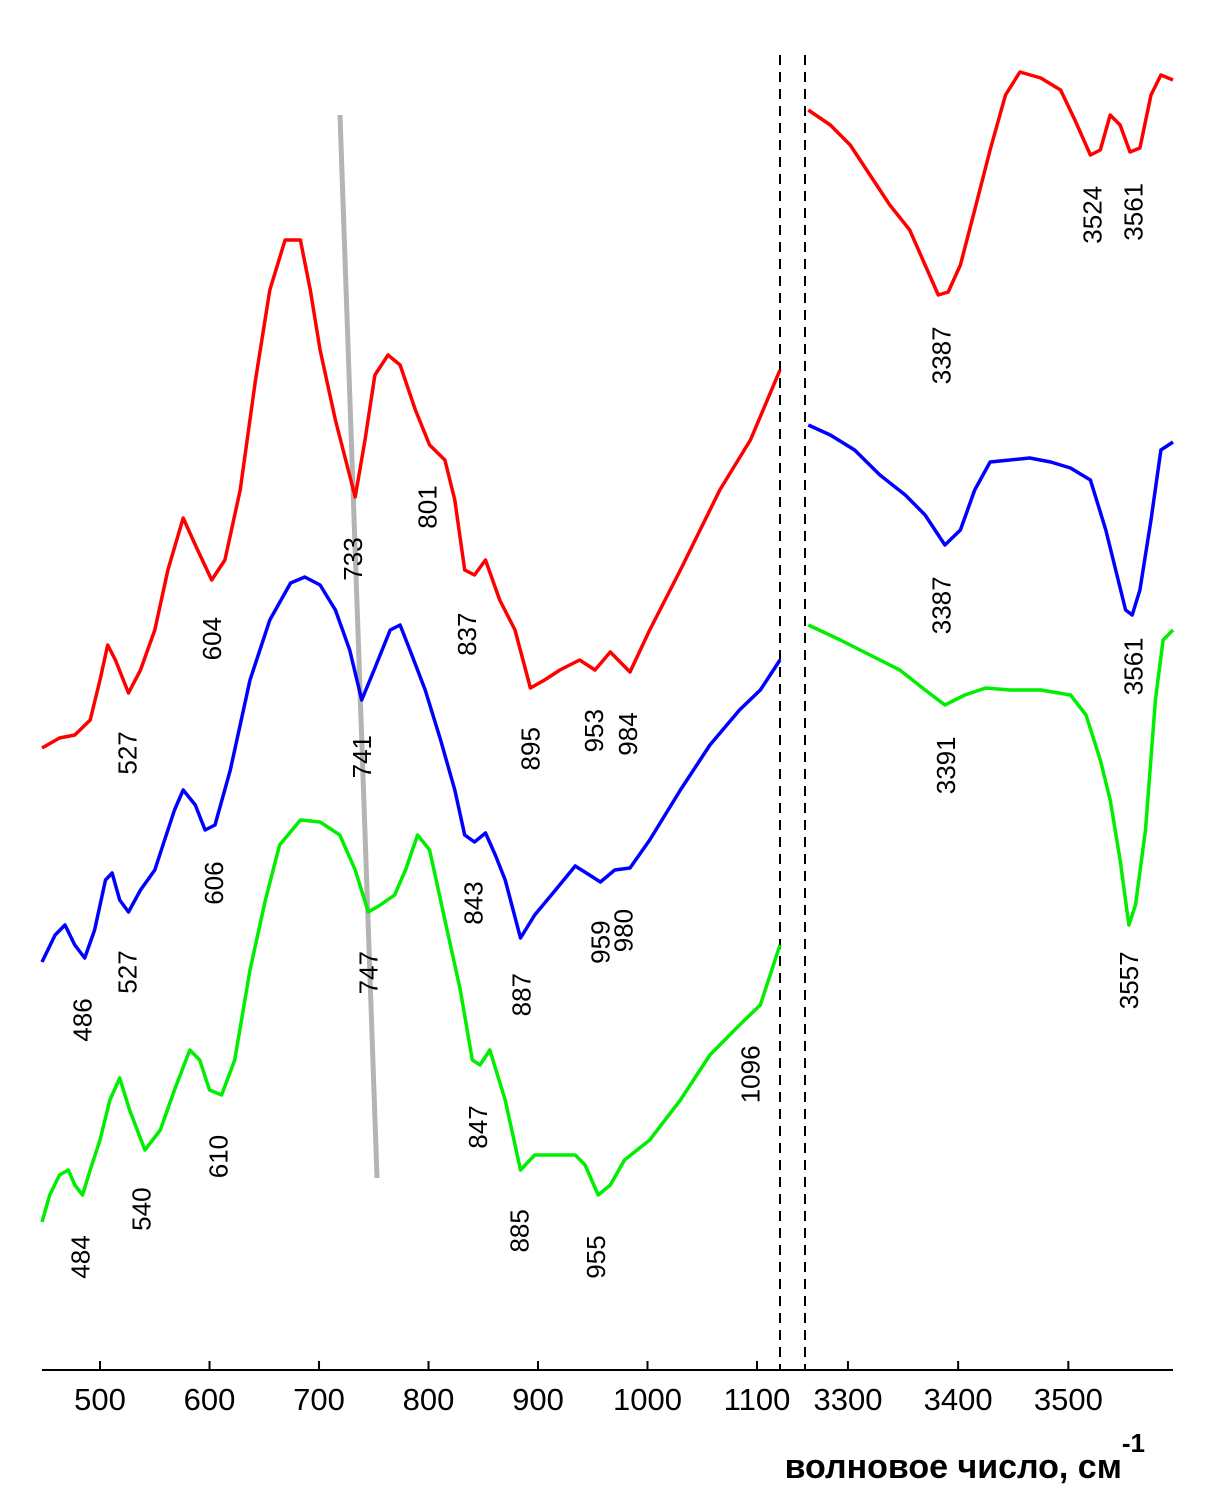 The height and width of the screenshot is (1512, 1213). I want to click on peak-label: 843, so click(473, 902).